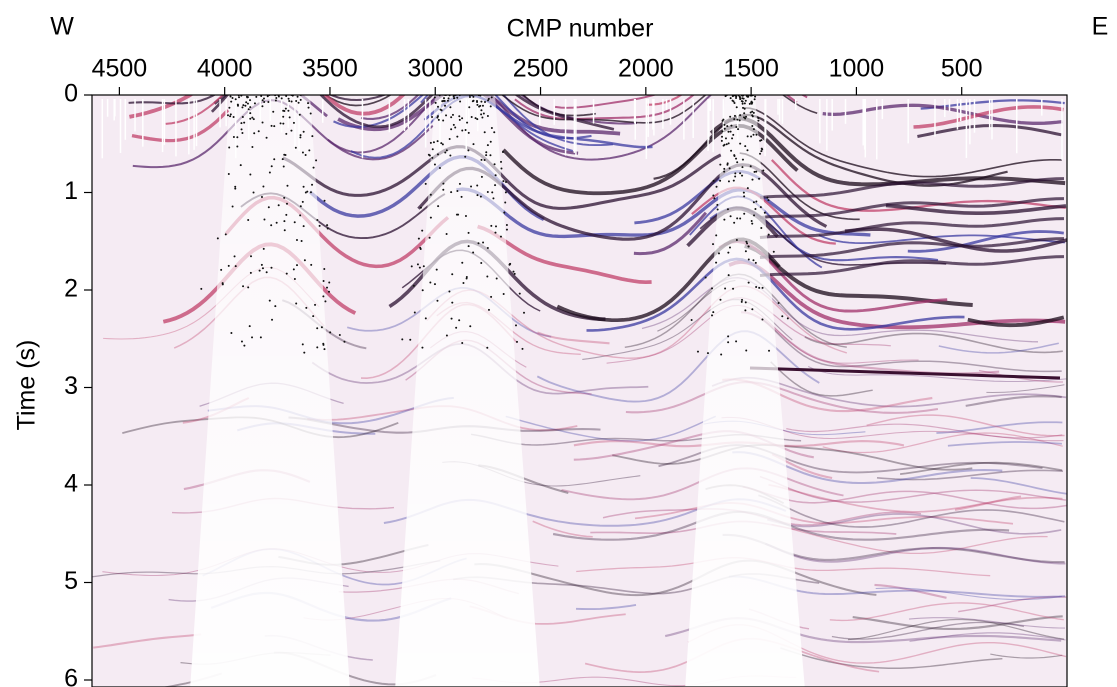 Image resolution: width=1117 pixels, height=687 pixels. I want to click on diapir-fan, so click(745, 391).